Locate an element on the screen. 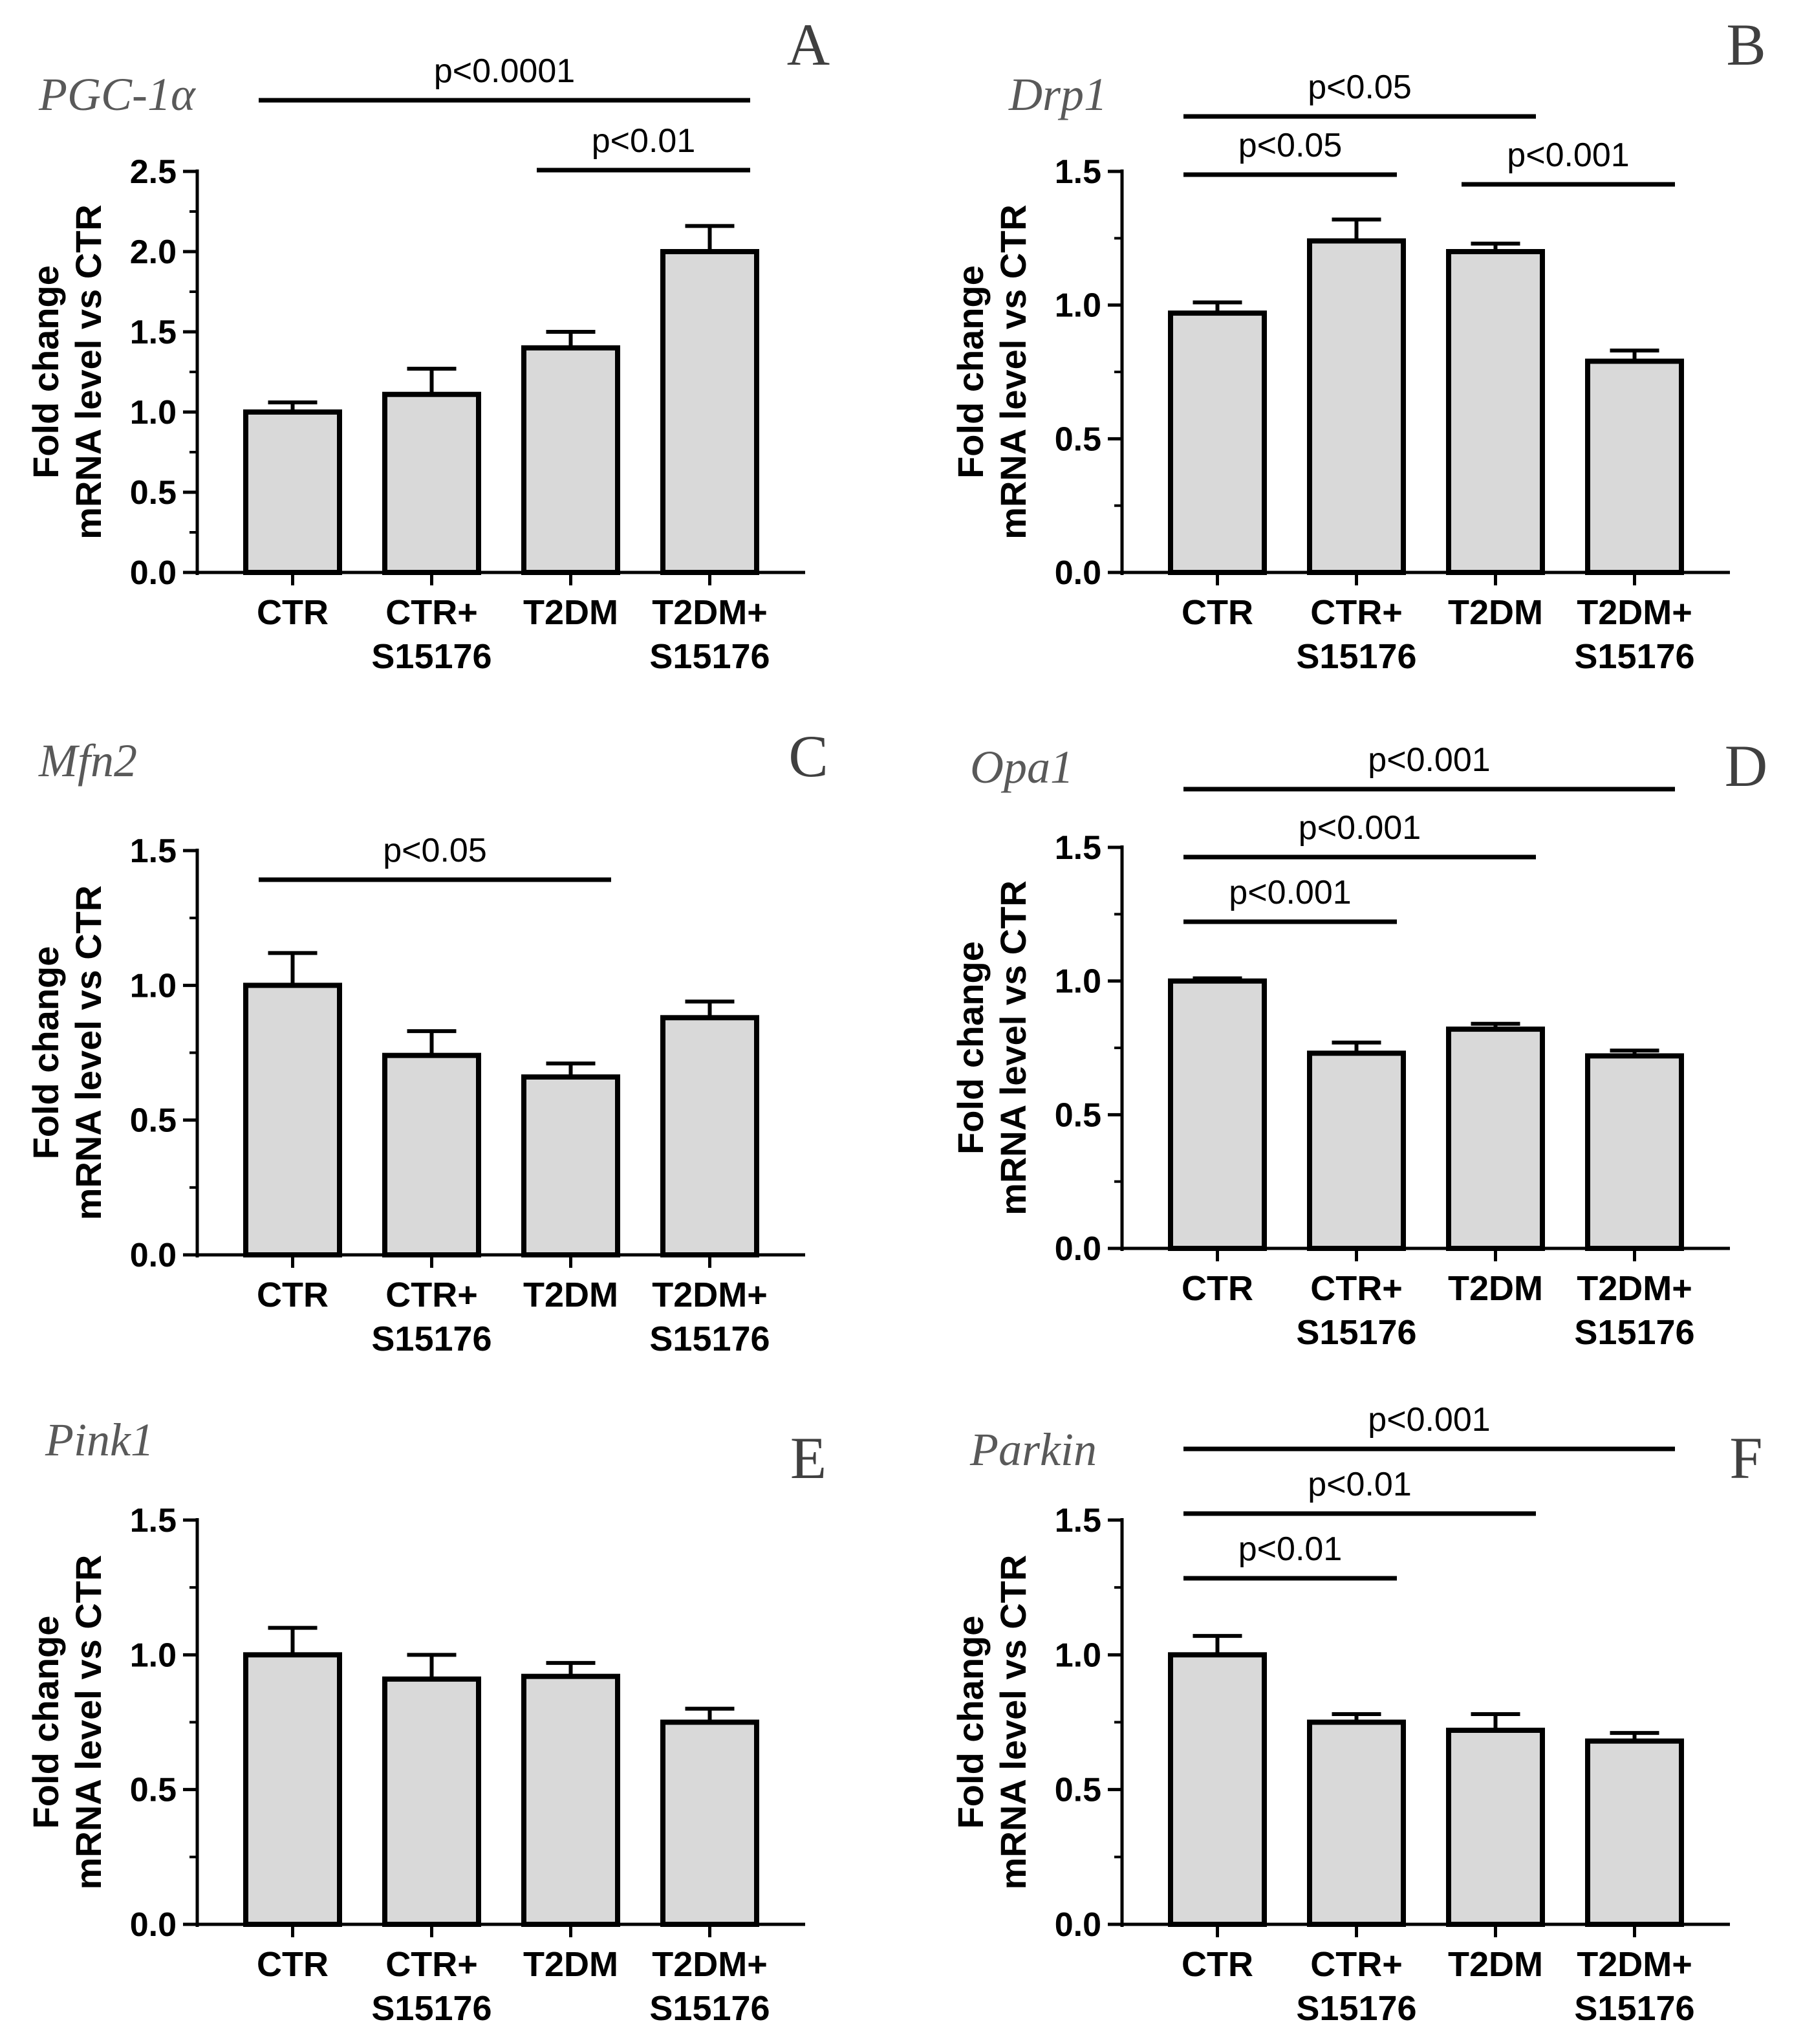  panel-letter: D is located at coordinates (1746, 766).